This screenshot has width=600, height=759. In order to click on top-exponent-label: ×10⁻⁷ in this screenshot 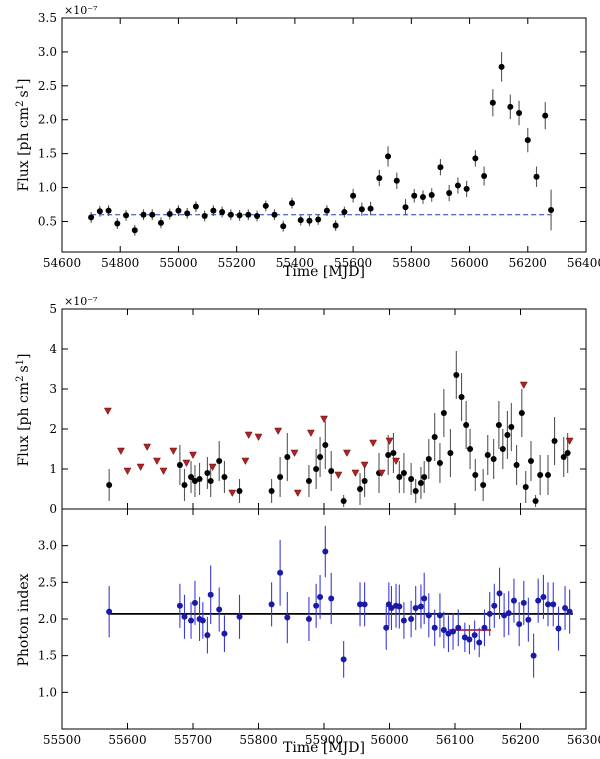, I will do `click(81, 10)`.